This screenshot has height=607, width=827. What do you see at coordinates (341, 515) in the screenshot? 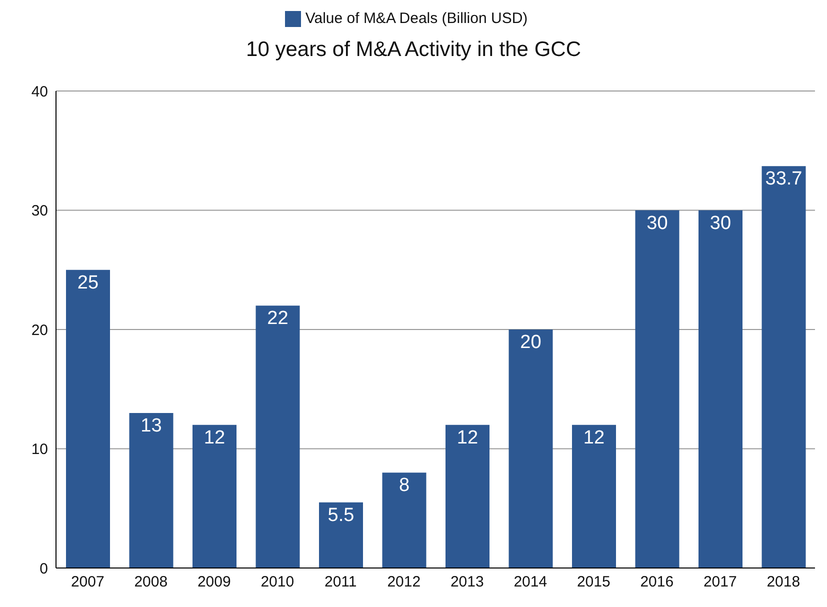
I see `data-label: 5.5` at bounding box center [341, 515].